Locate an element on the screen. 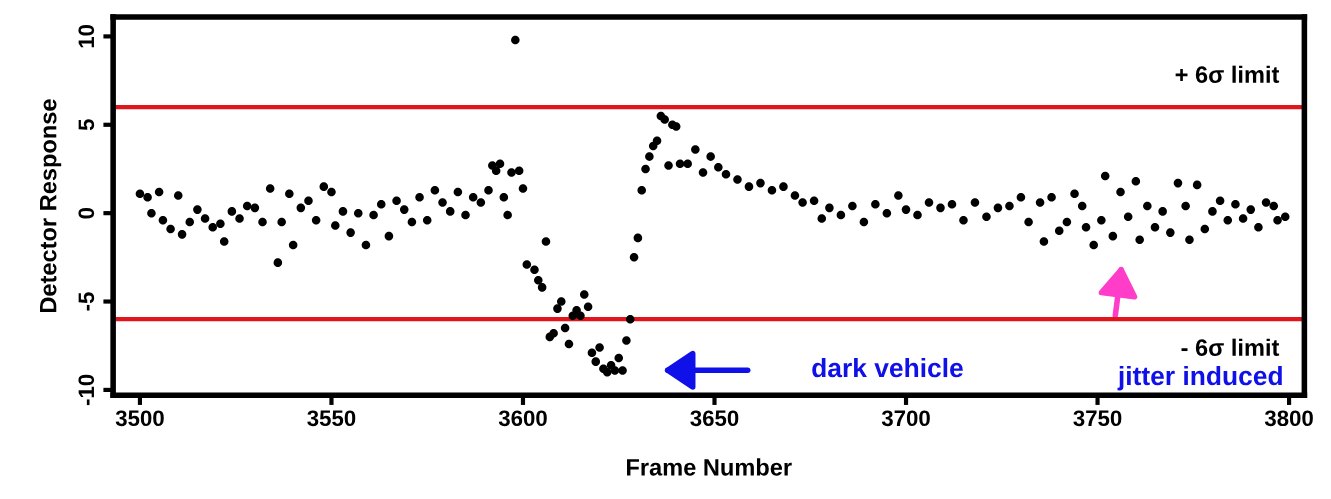 Image resolution: width=1331 pixels, height=499 pixels. x-axis-title: Frame Number is located at coordinates (709, 467).